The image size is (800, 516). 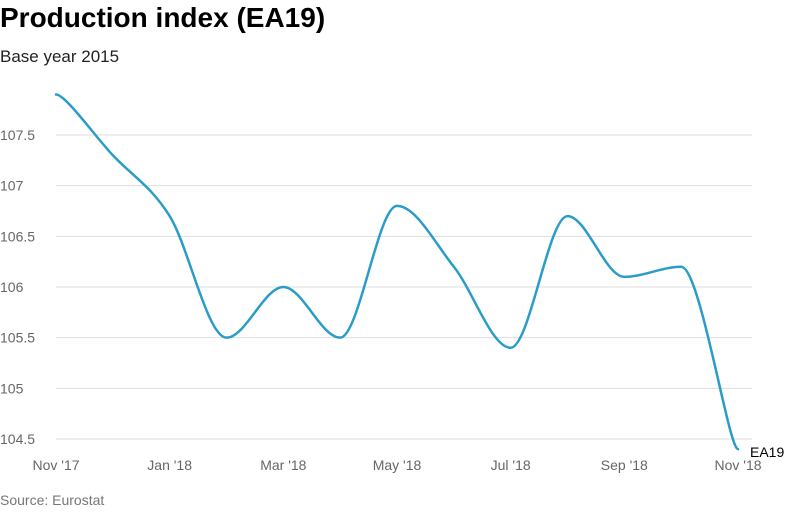 I want to click on x-tick-label: May '18, so click(x=397, y=465).